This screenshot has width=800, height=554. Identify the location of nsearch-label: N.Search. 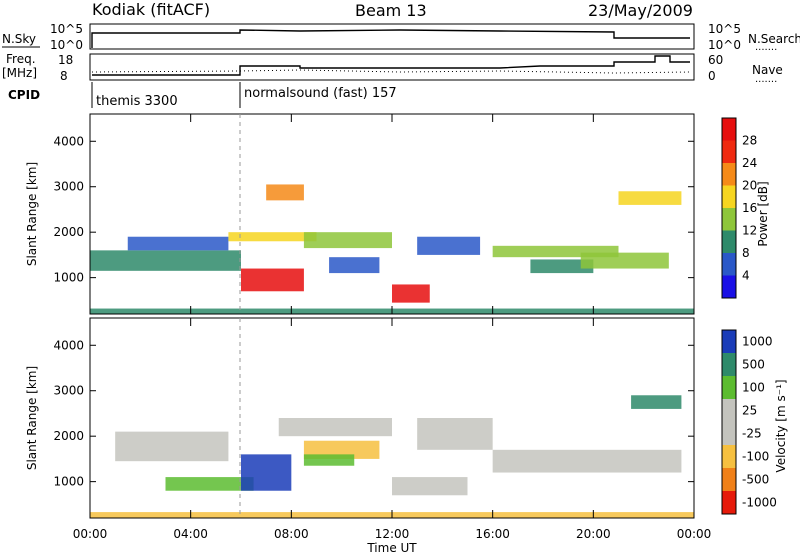
(774, 39).